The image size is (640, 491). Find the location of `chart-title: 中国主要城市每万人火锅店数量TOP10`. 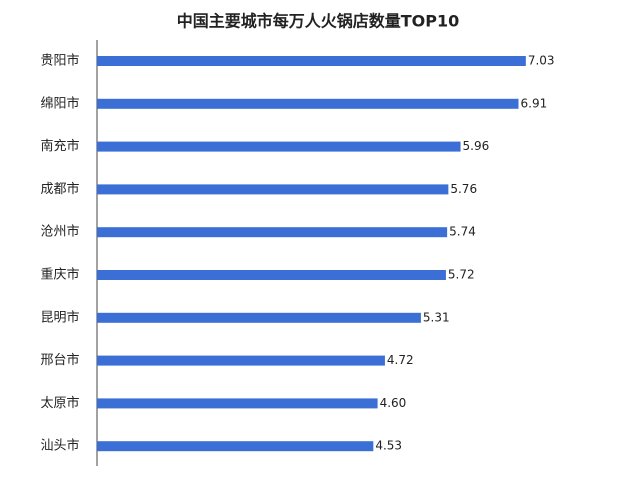

chart-title: 中国主要城市每万人火锅店数量TOP10 is located at coordinates (318, 21).